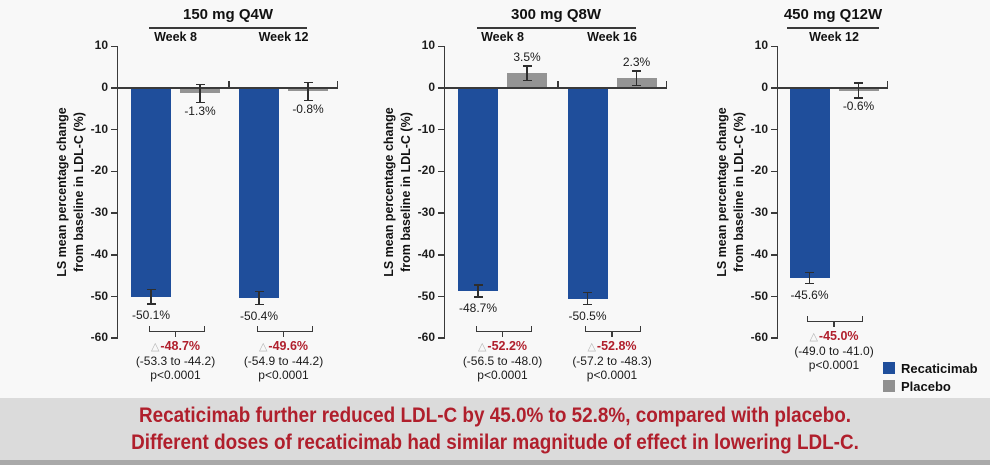  I want to click on placebo-swatch-icon, so click(889, 386).